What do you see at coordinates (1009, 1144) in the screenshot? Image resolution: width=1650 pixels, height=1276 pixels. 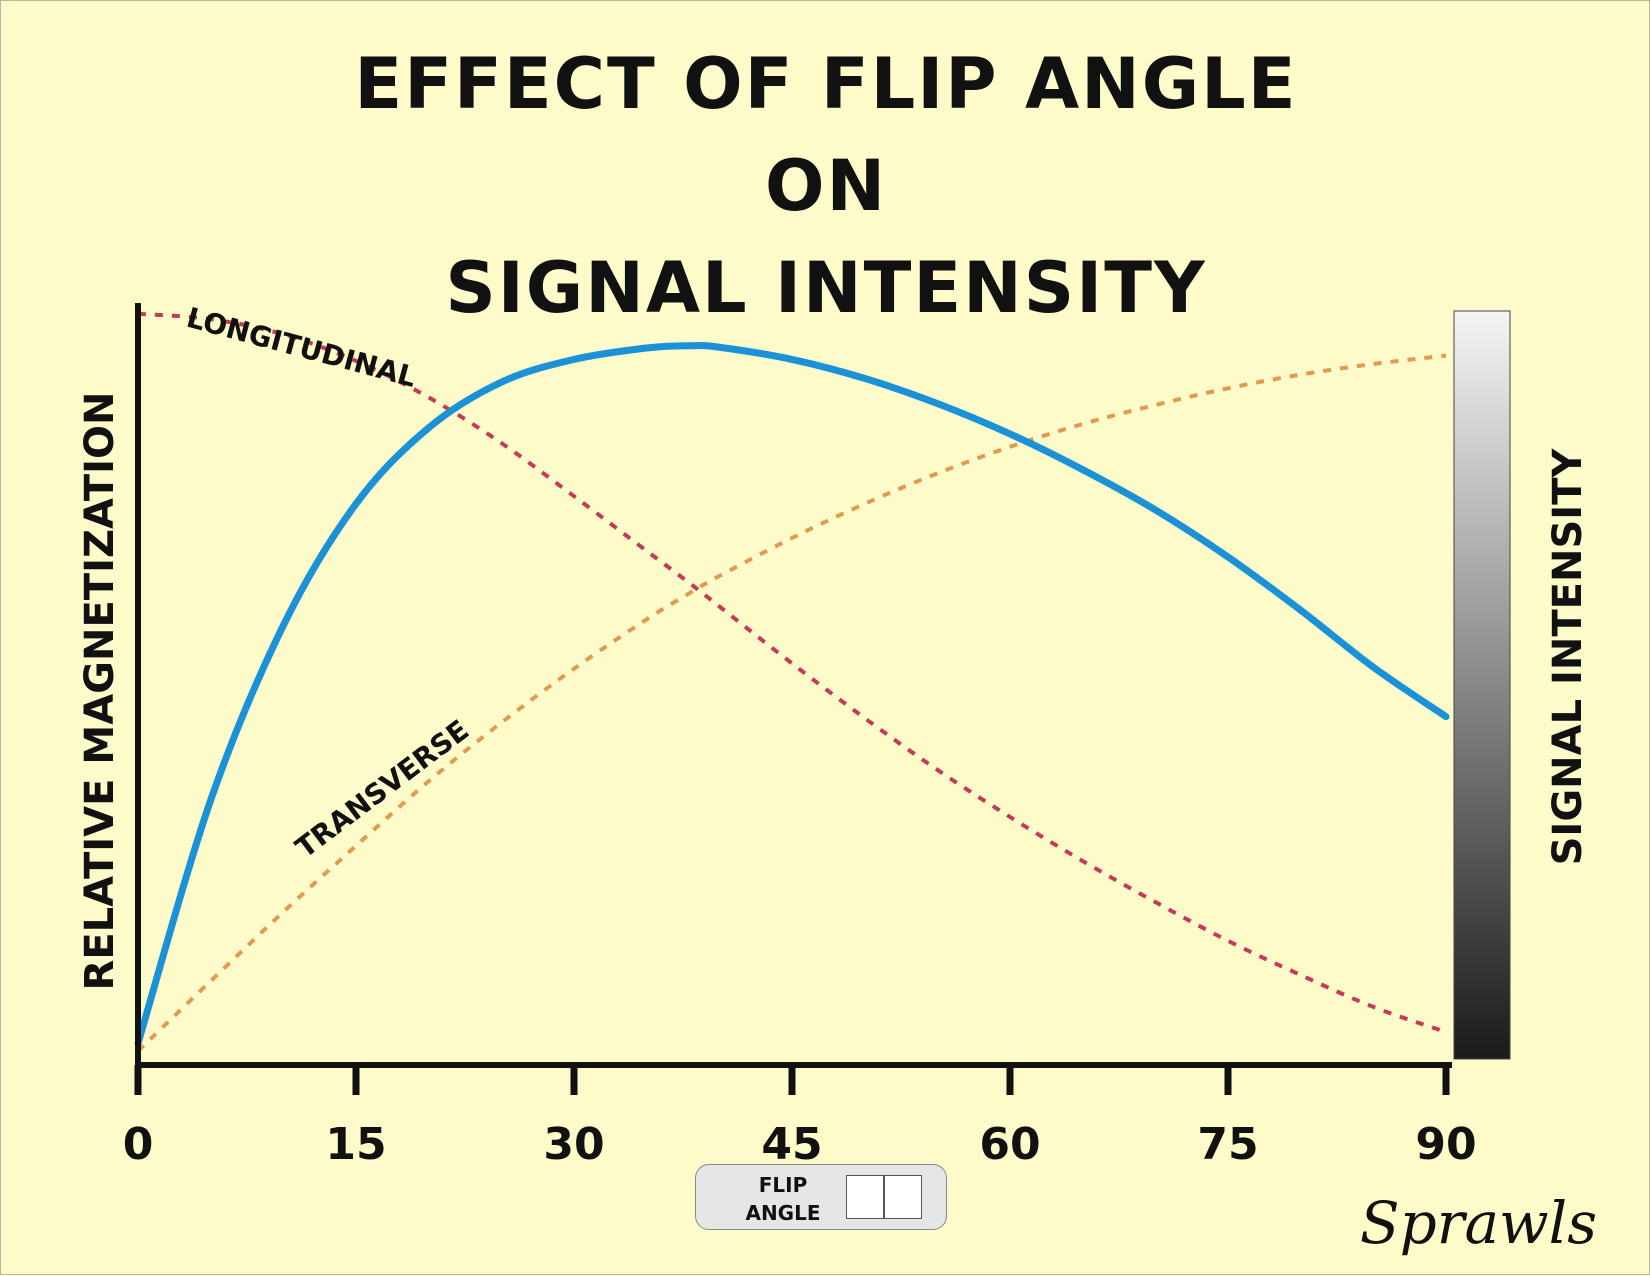 I see `x-tick-label: 60` at bounding box center [1009, 1144].